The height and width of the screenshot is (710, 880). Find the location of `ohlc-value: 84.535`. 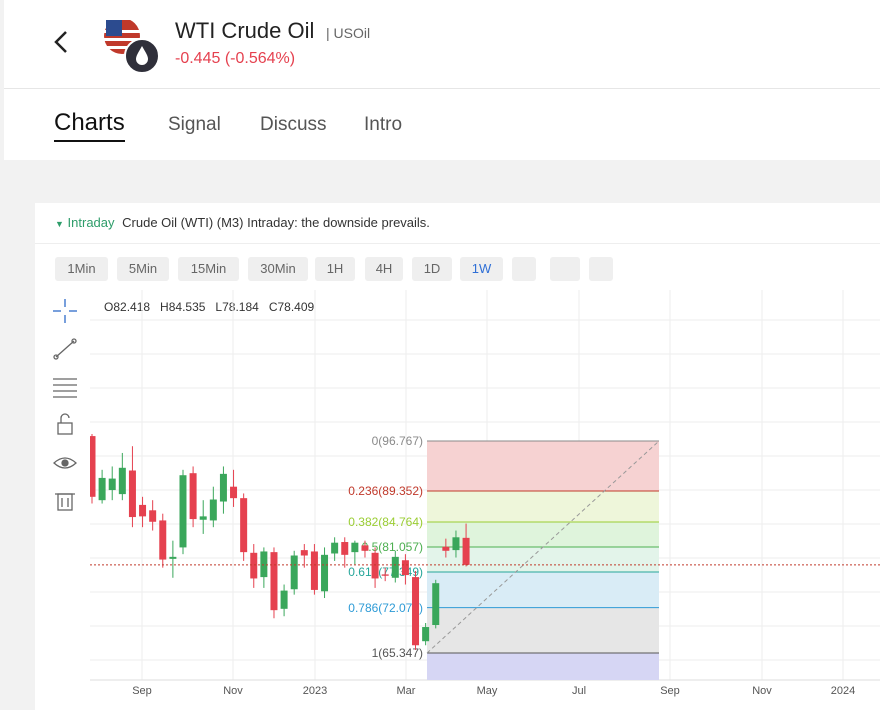

ohlc-value: 84.535 is located at coordinates (187, 307).